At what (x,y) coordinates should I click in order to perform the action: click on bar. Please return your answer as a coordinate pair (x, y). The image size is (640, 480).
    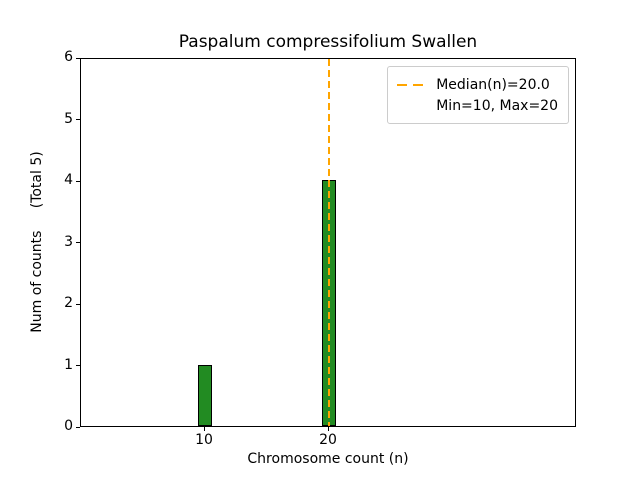
    Looking at the image, I should click on (205, 395).